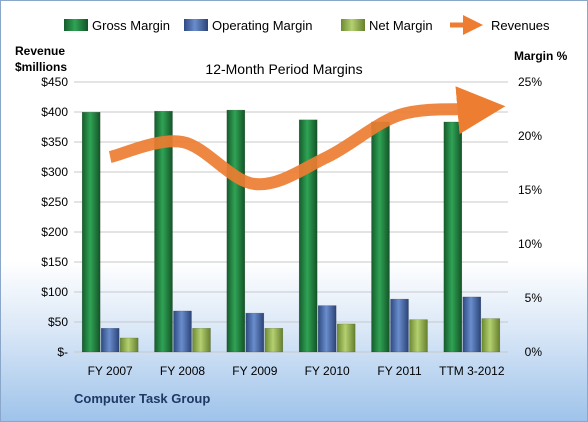 Image resolution: width=588 pixels, height=422 pixels. What do you see at coordinates (110, 371) in the screenshot?
I see `category-label: FY 2007` at bounding box center [110, 371].